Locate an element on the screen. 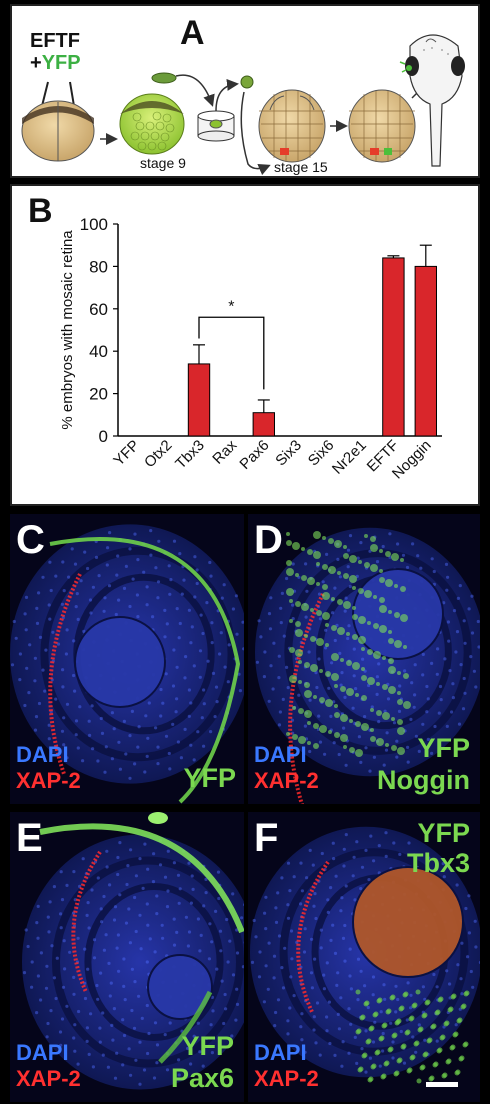 This screenshot has height=1104, width=490. y-tick-label: 0 is located at coordinates (103, 436).